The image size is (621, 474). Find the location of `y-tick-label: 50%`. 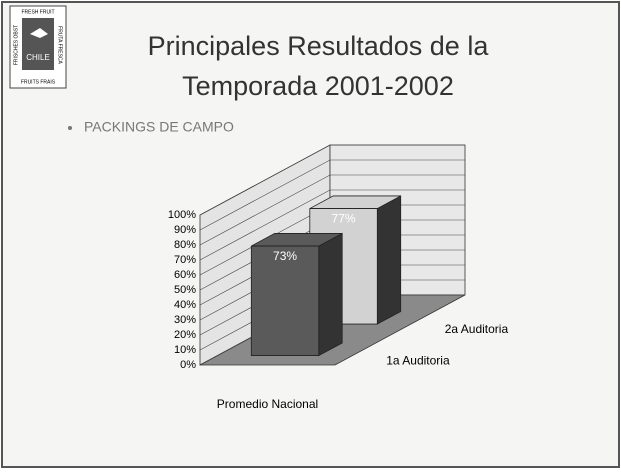

y-tick-label: 50% is located at coordinates (185, 290).